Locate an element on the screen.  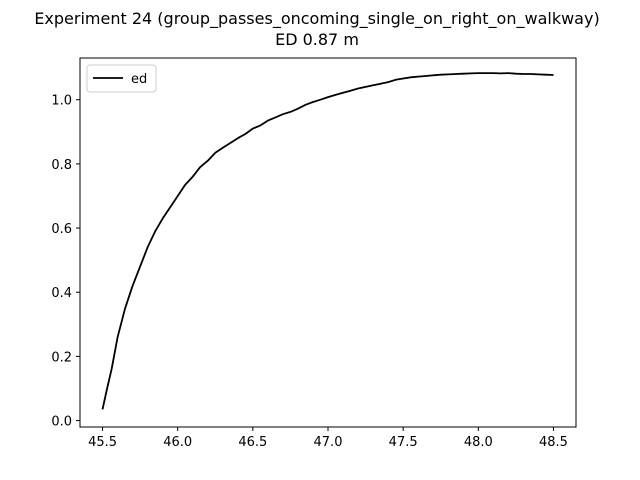
chart-subtitle: ED 0.87 m is located at coordinates (317, 39).